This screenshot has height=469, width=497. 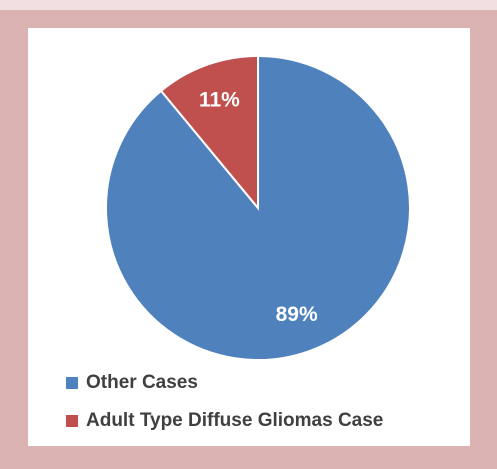 I want to click on pie-slice, so click(x=209, y=132).